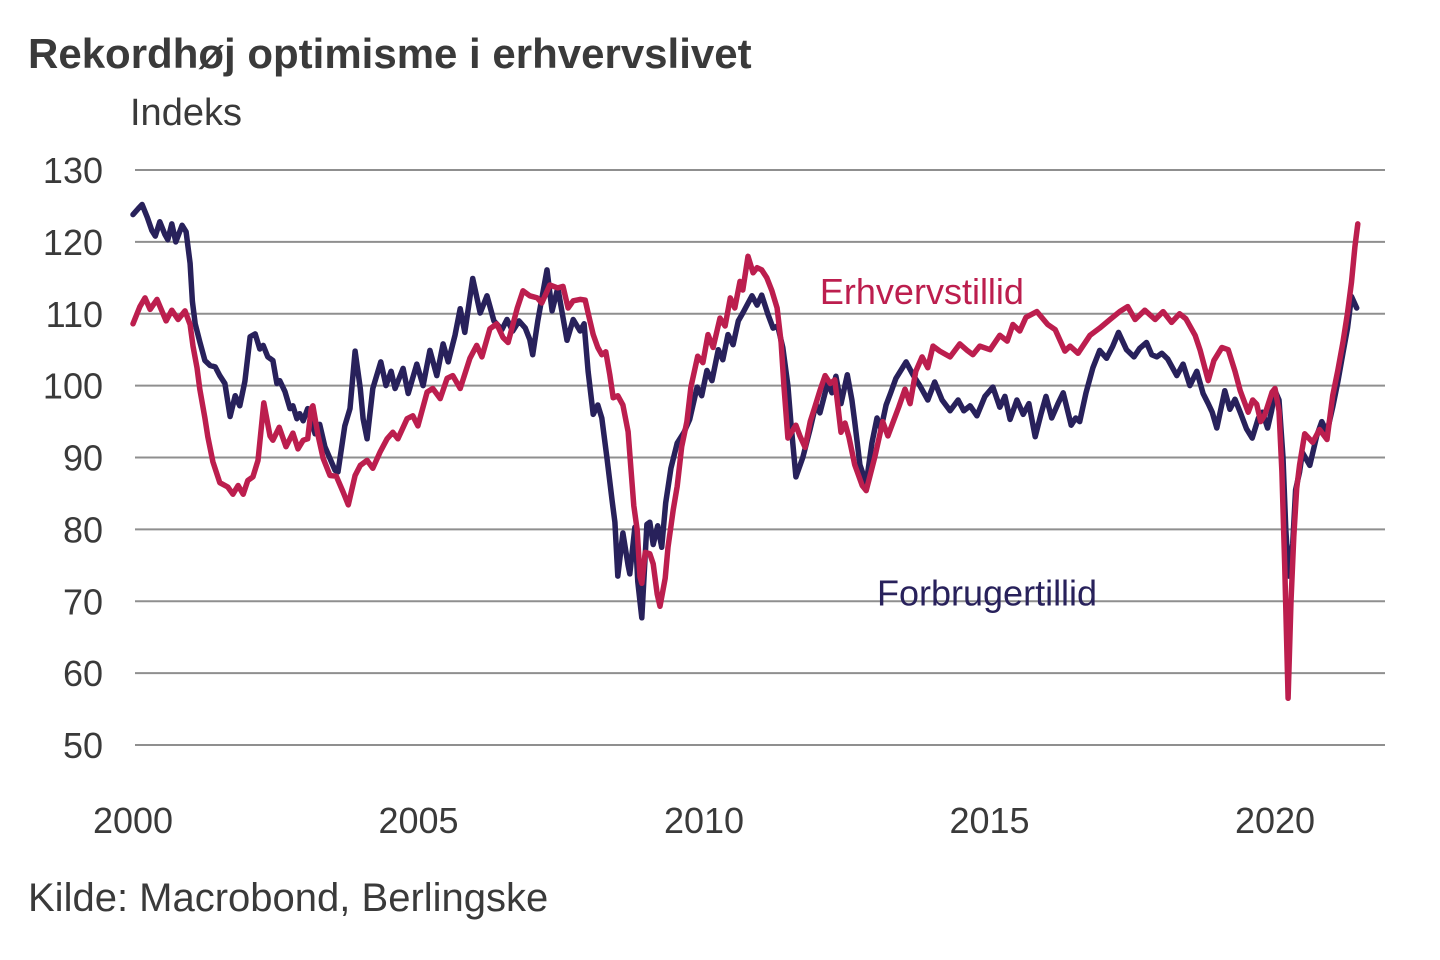  I want to click on y-tick-70: 70, so click(83, 601).